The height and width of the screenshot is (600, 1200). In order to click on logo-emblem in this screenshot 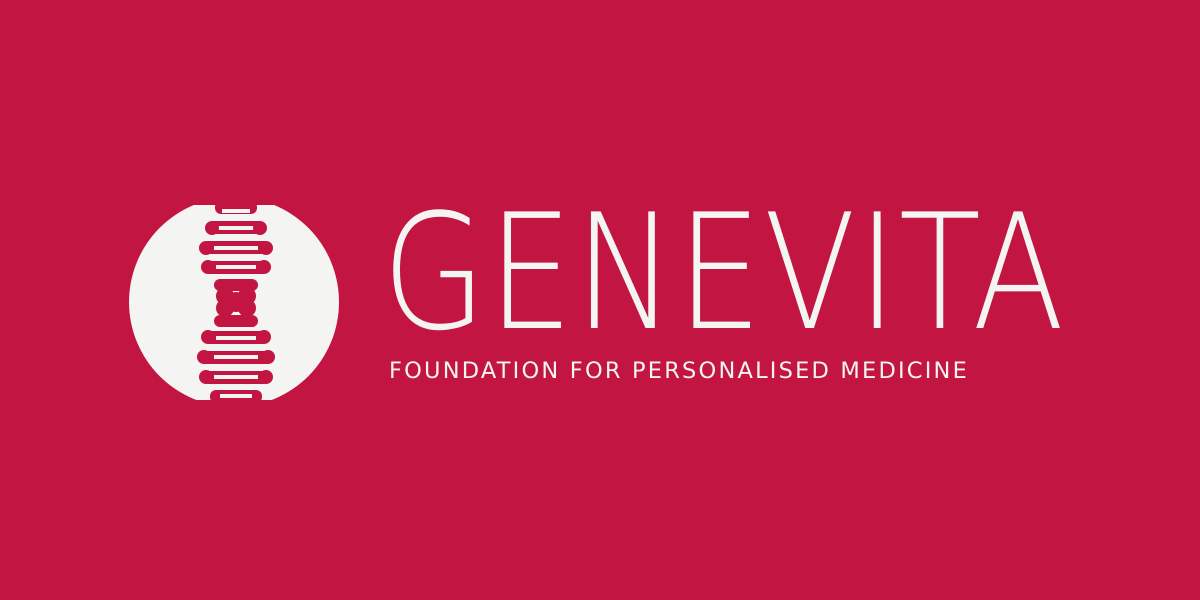, I will do `click(234, 302)`.